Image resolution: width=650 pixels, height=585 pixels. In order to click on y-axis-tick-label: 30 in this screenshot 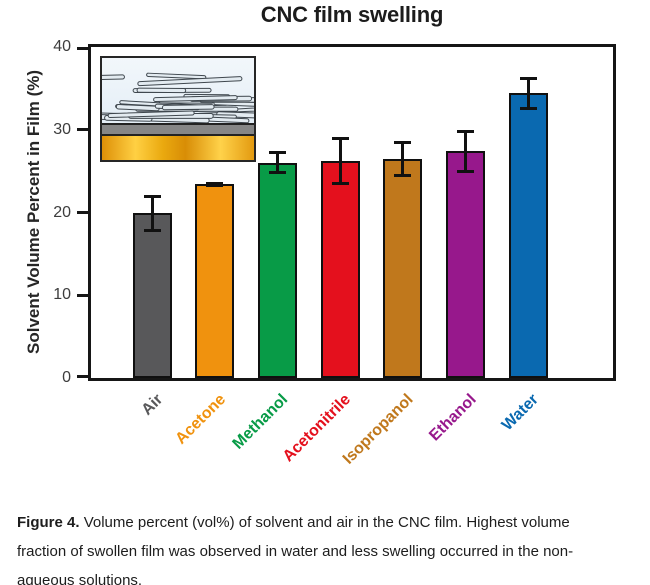, I will do `click(62, 129)`.